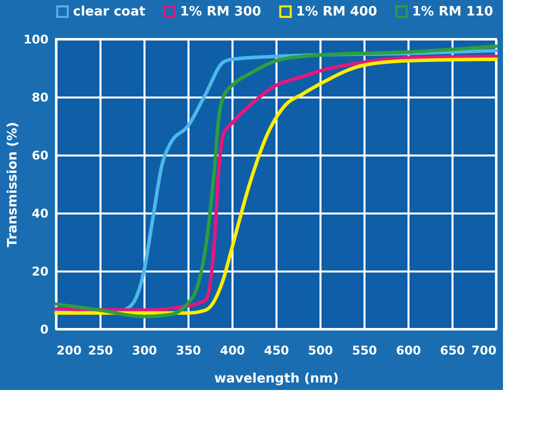 This screenshot has height=428, width=538. What do you see at coordinates (40, 155) in the screenshot?
I see `y-tick-label: 60` at bounding box center [40, 155].